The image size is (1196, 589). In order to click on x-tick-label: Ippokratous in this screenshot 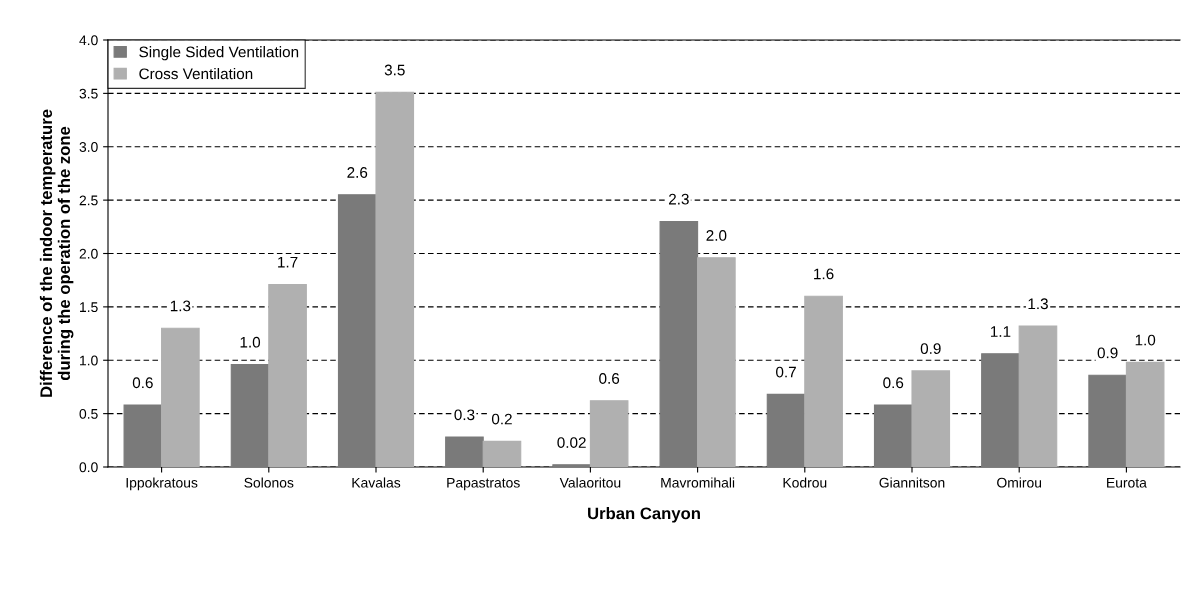, I will do `click(162, 484)`.